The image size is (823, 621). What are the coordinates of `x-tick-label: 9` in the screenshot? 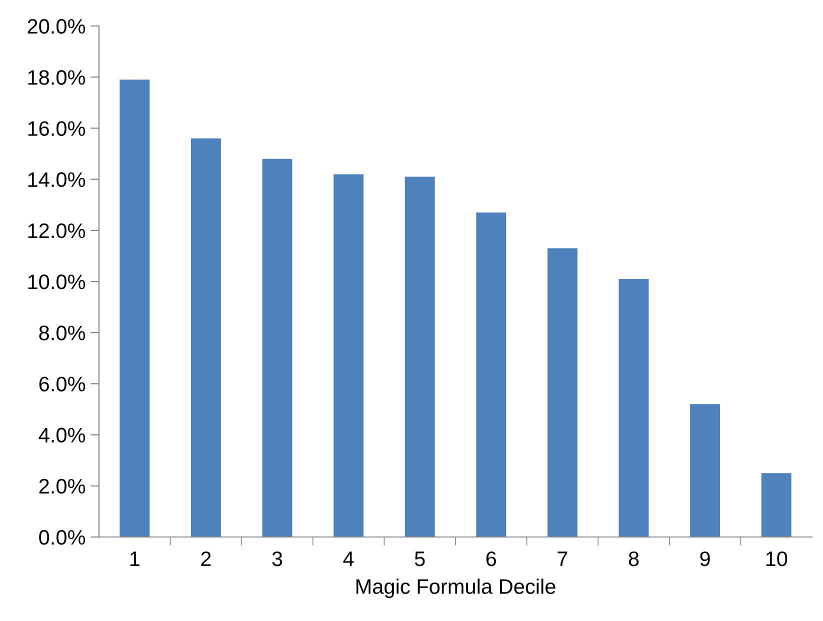 It's located at (705, 558).